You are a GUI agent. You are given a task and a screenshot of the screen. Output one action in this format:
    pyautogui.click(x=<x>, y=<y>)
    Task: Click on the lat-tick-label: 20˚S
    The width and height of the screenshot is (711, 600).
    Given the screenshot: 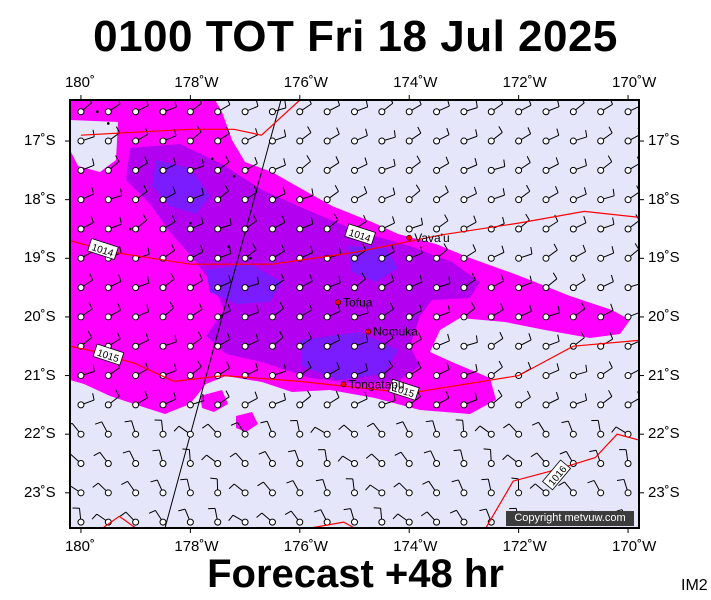 What is the action you would take?
    pyautogui.click(x=664, y=316)
    